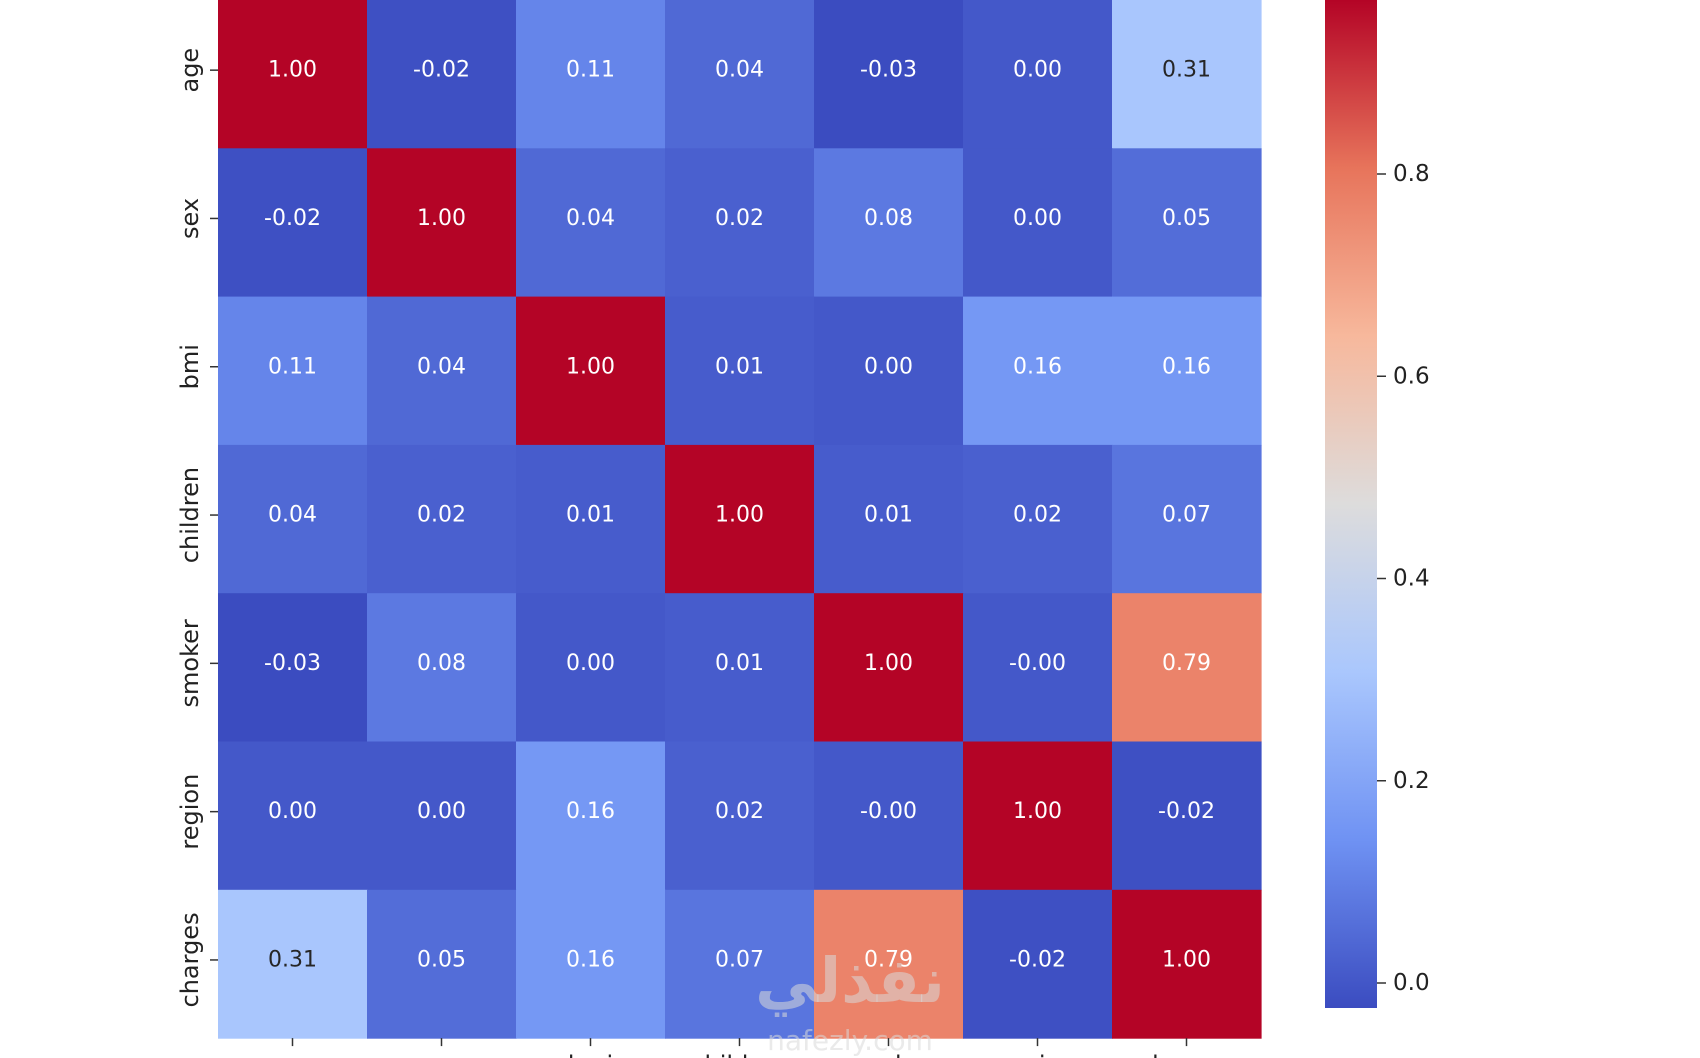 The height and width of the screenshot is (1058, 1700). Describe the element at coordinates (190, 218) in the screenshot. I see `y-tick-label: sex` at that location.